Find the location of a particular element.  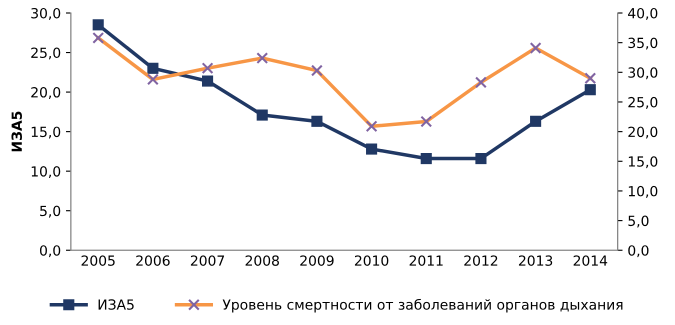

y-tick-label: 10,0 is located at coordinates (46, 172).